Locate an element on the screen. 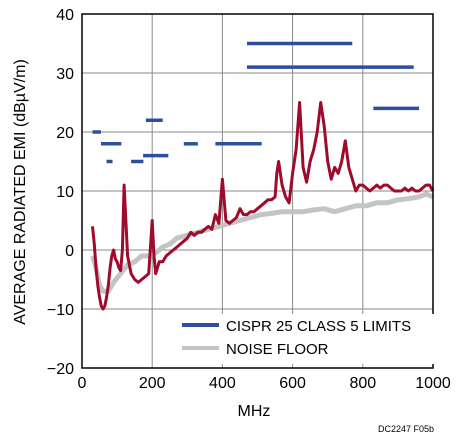 The width and height of the screenshot is (456, 437). y-tick-label: −10 is located at coordinates (60, 310).